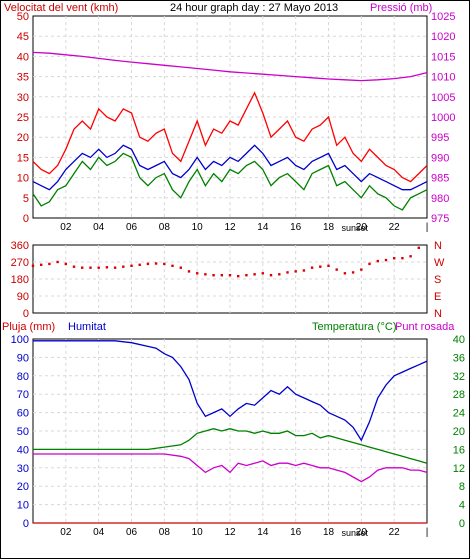  Describe the element at coordinates (20, 280) in the screenshot. I see `direction-tick-label: 180` at that location.